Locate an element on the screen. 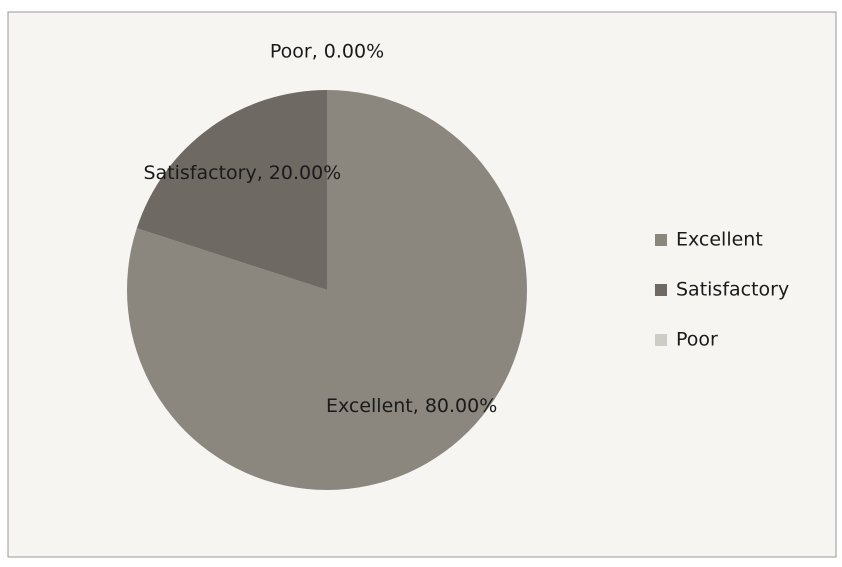 This screenshot has height=567, width=842. data-label: Poor, 0.00% is located at coordinates (327, 52).